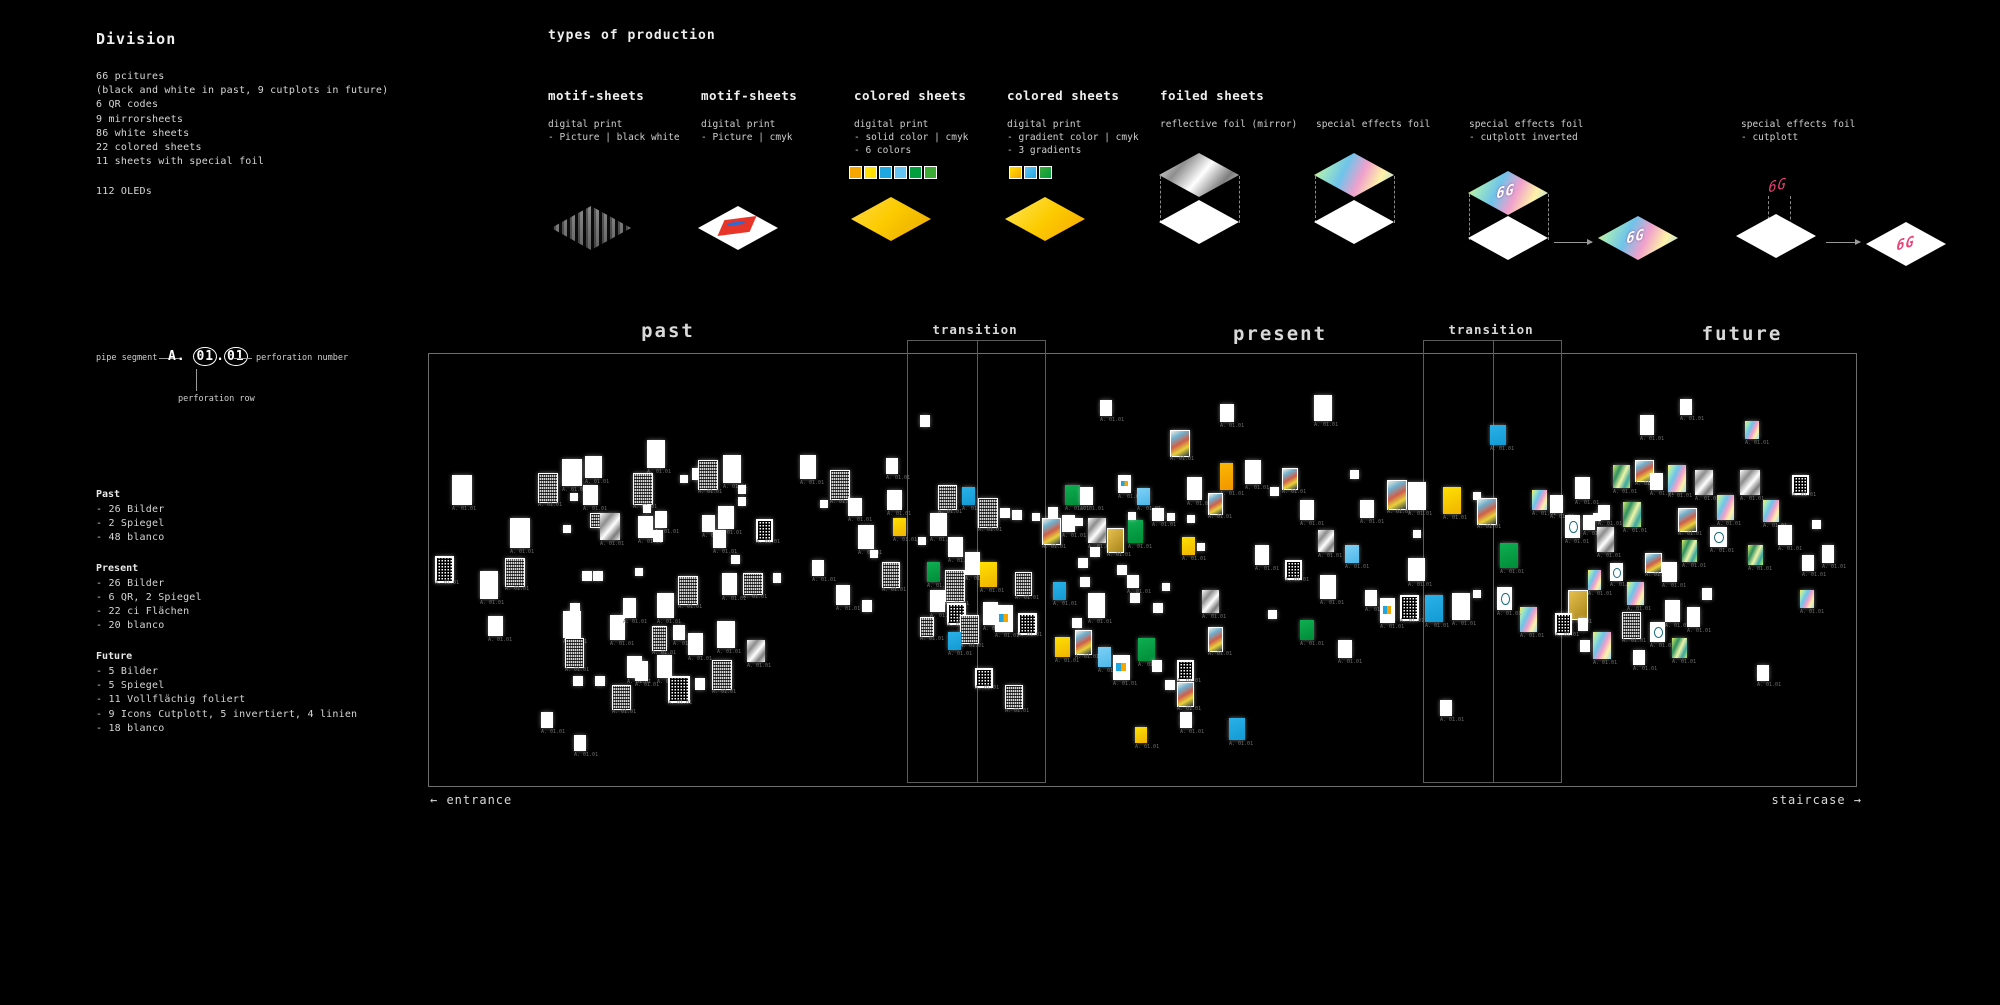 The image size is (2000, 1005). What do you see at coordinates (216, 399) in the screenshot?
I see `perforation-row-label: perforation row` at bounding box center [216, 399].